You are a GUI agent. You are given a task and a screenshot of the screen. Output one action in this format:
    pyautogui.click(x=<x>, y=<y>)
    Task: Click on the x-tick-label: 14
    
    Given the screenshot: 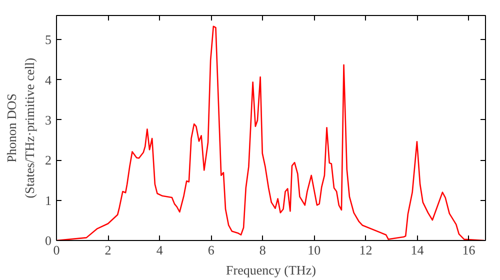 What is the action you would take?
    pyautogui.click(x=417, y=250)
    